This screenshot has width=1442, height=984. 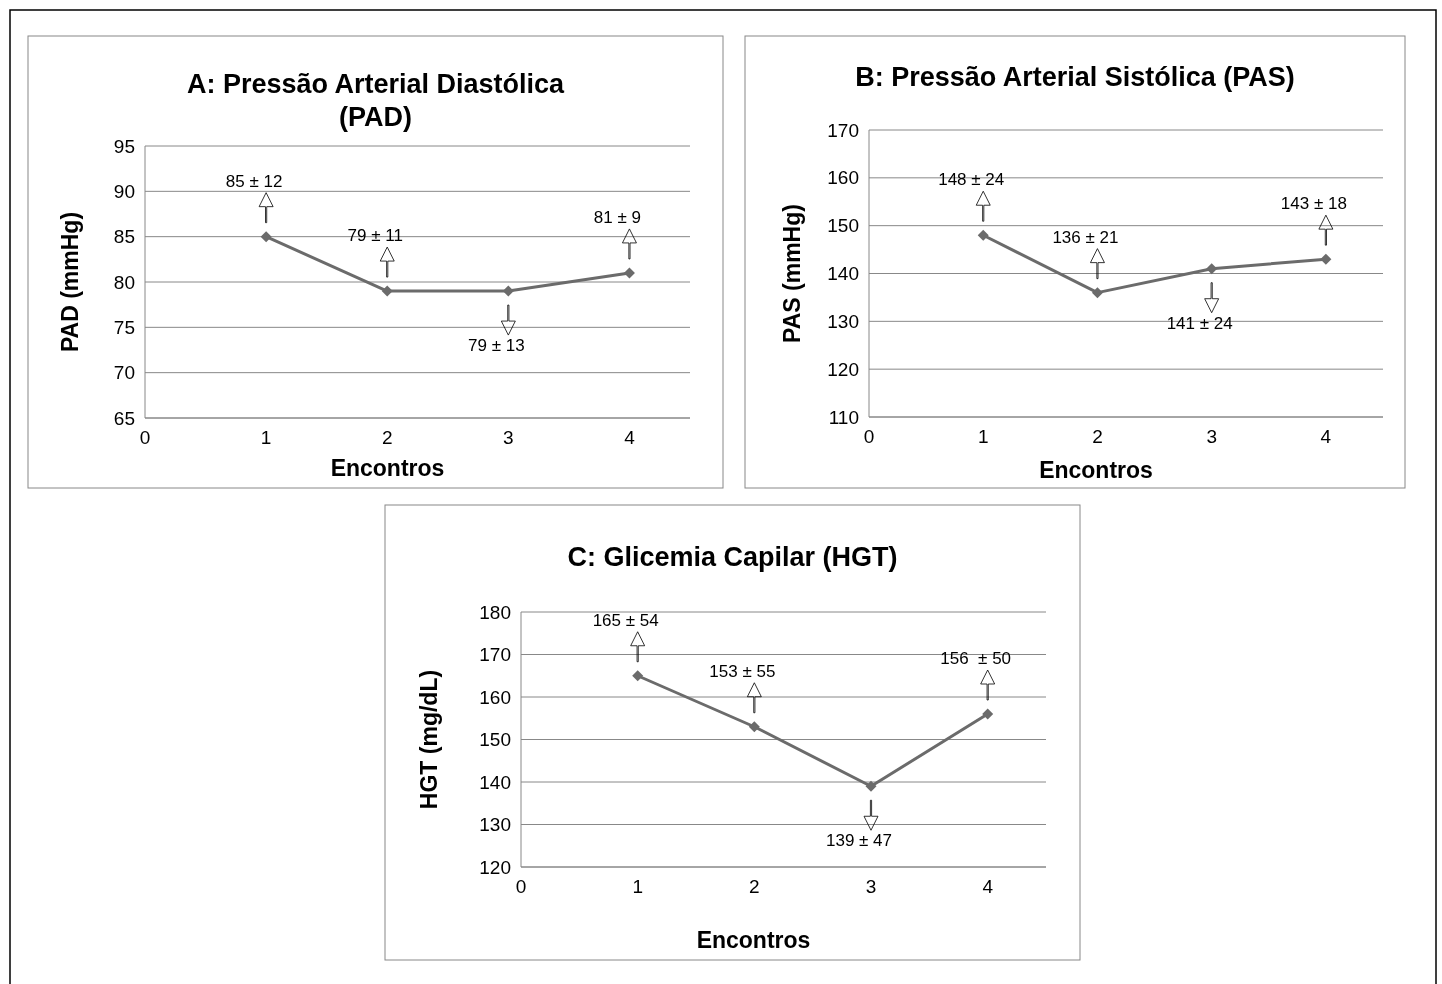 I want to click on y-tick-label: 85, so click(x=124, y=237).